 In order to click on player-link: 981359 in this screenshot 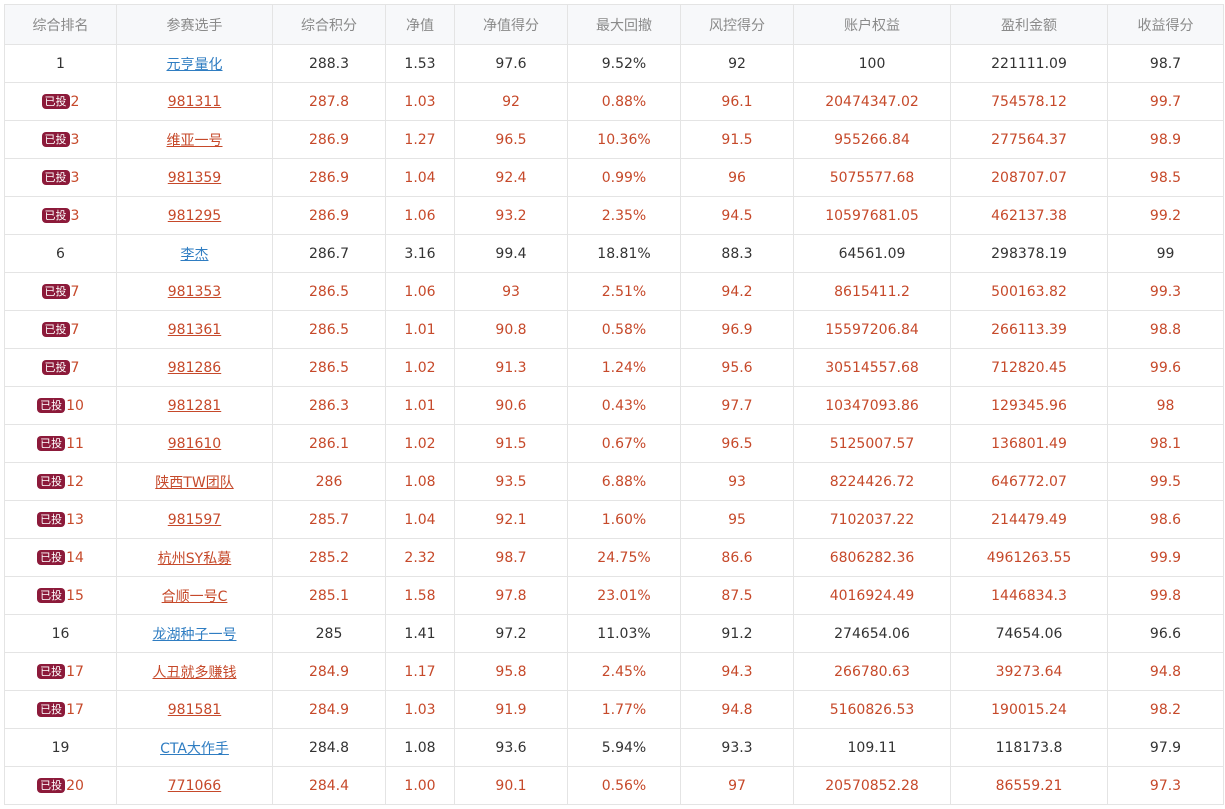, I will do `click(194, 177)`.